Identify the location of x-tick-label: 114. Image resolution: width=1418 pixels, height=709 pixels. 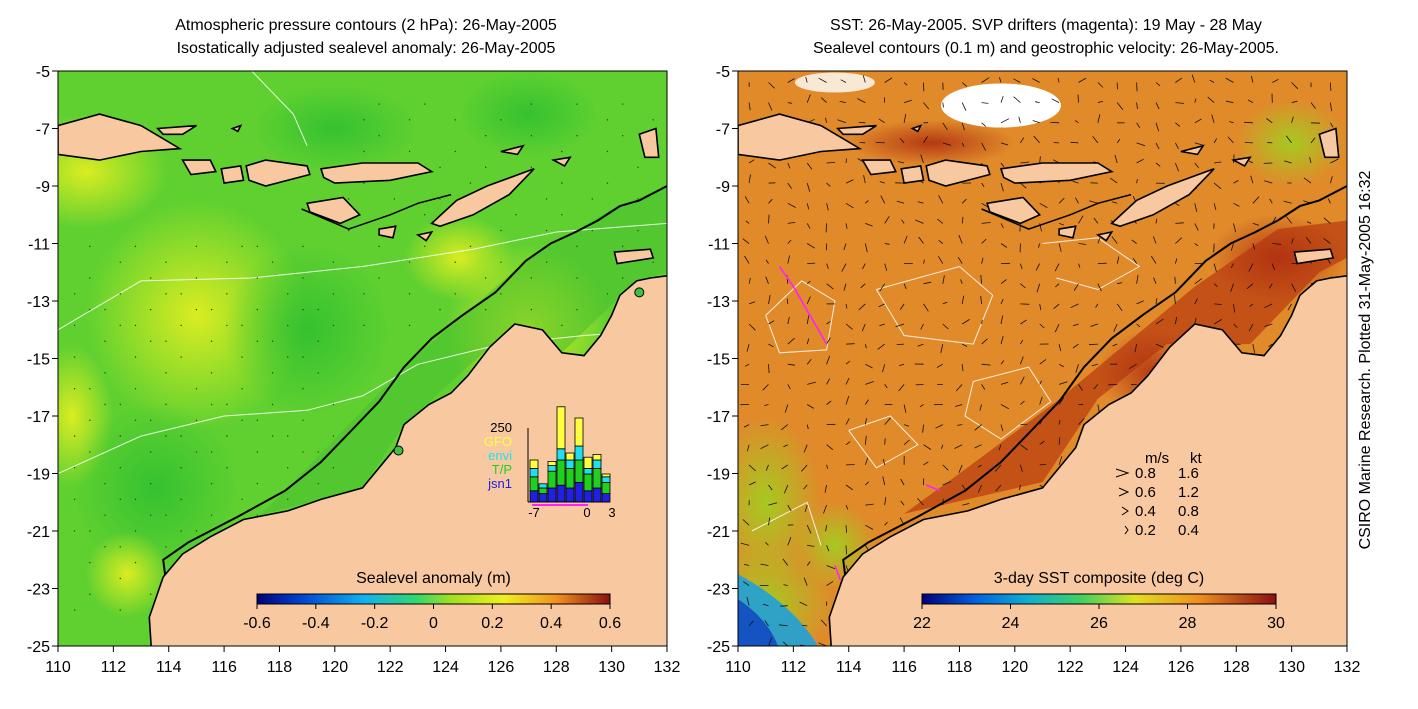
(849, 667).